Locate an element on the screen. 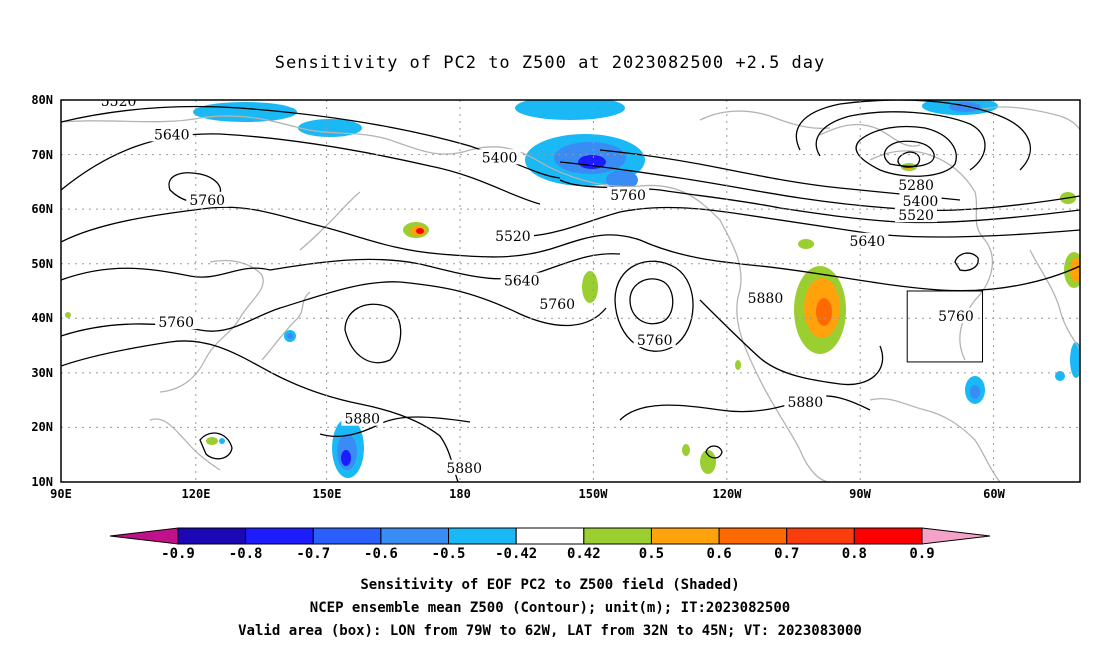  lon-tick-label: 150E is located at coordinates (327, 494).